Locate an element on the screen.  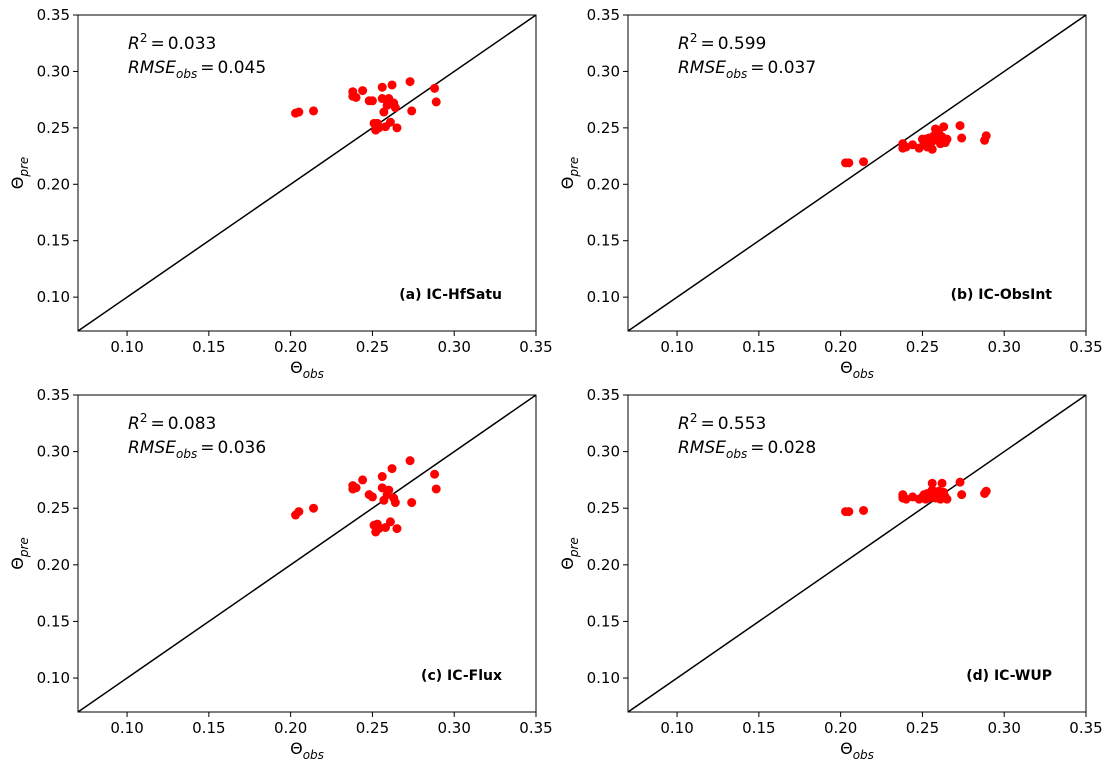
stat-value: 0.028 is located at coordinates (791, 448).